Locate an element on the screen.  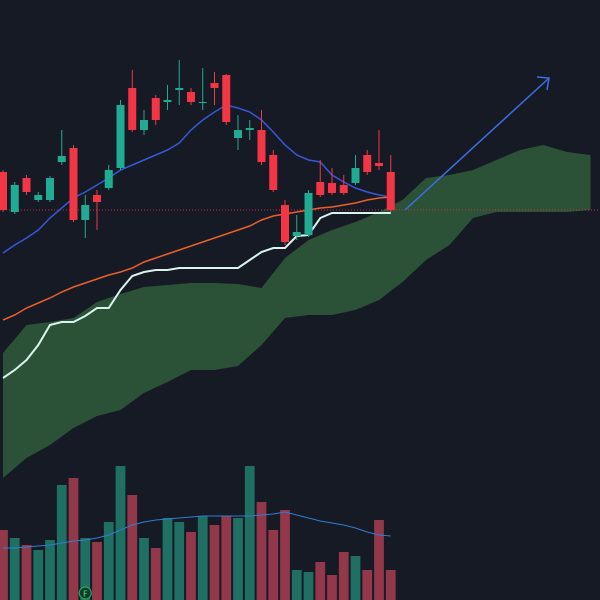
volume-layer is located at coordinates (198, 533).